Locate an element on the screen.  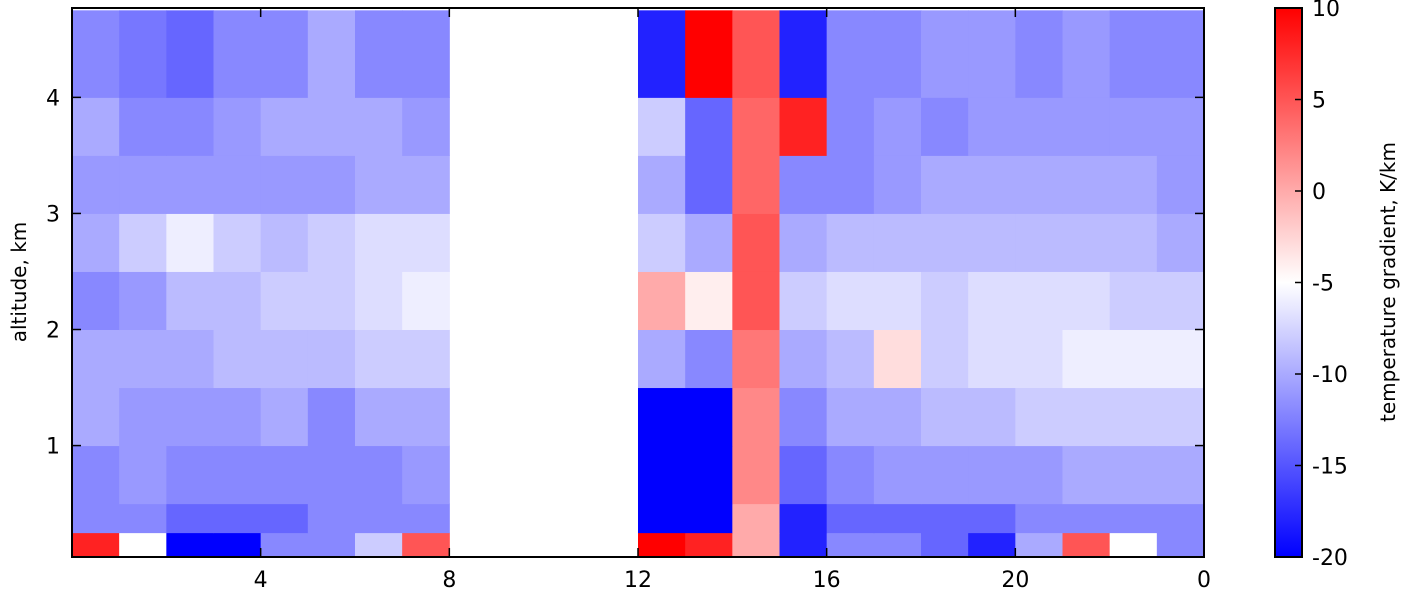
x-tick-label: 16 is located at coordinates (827, 580).